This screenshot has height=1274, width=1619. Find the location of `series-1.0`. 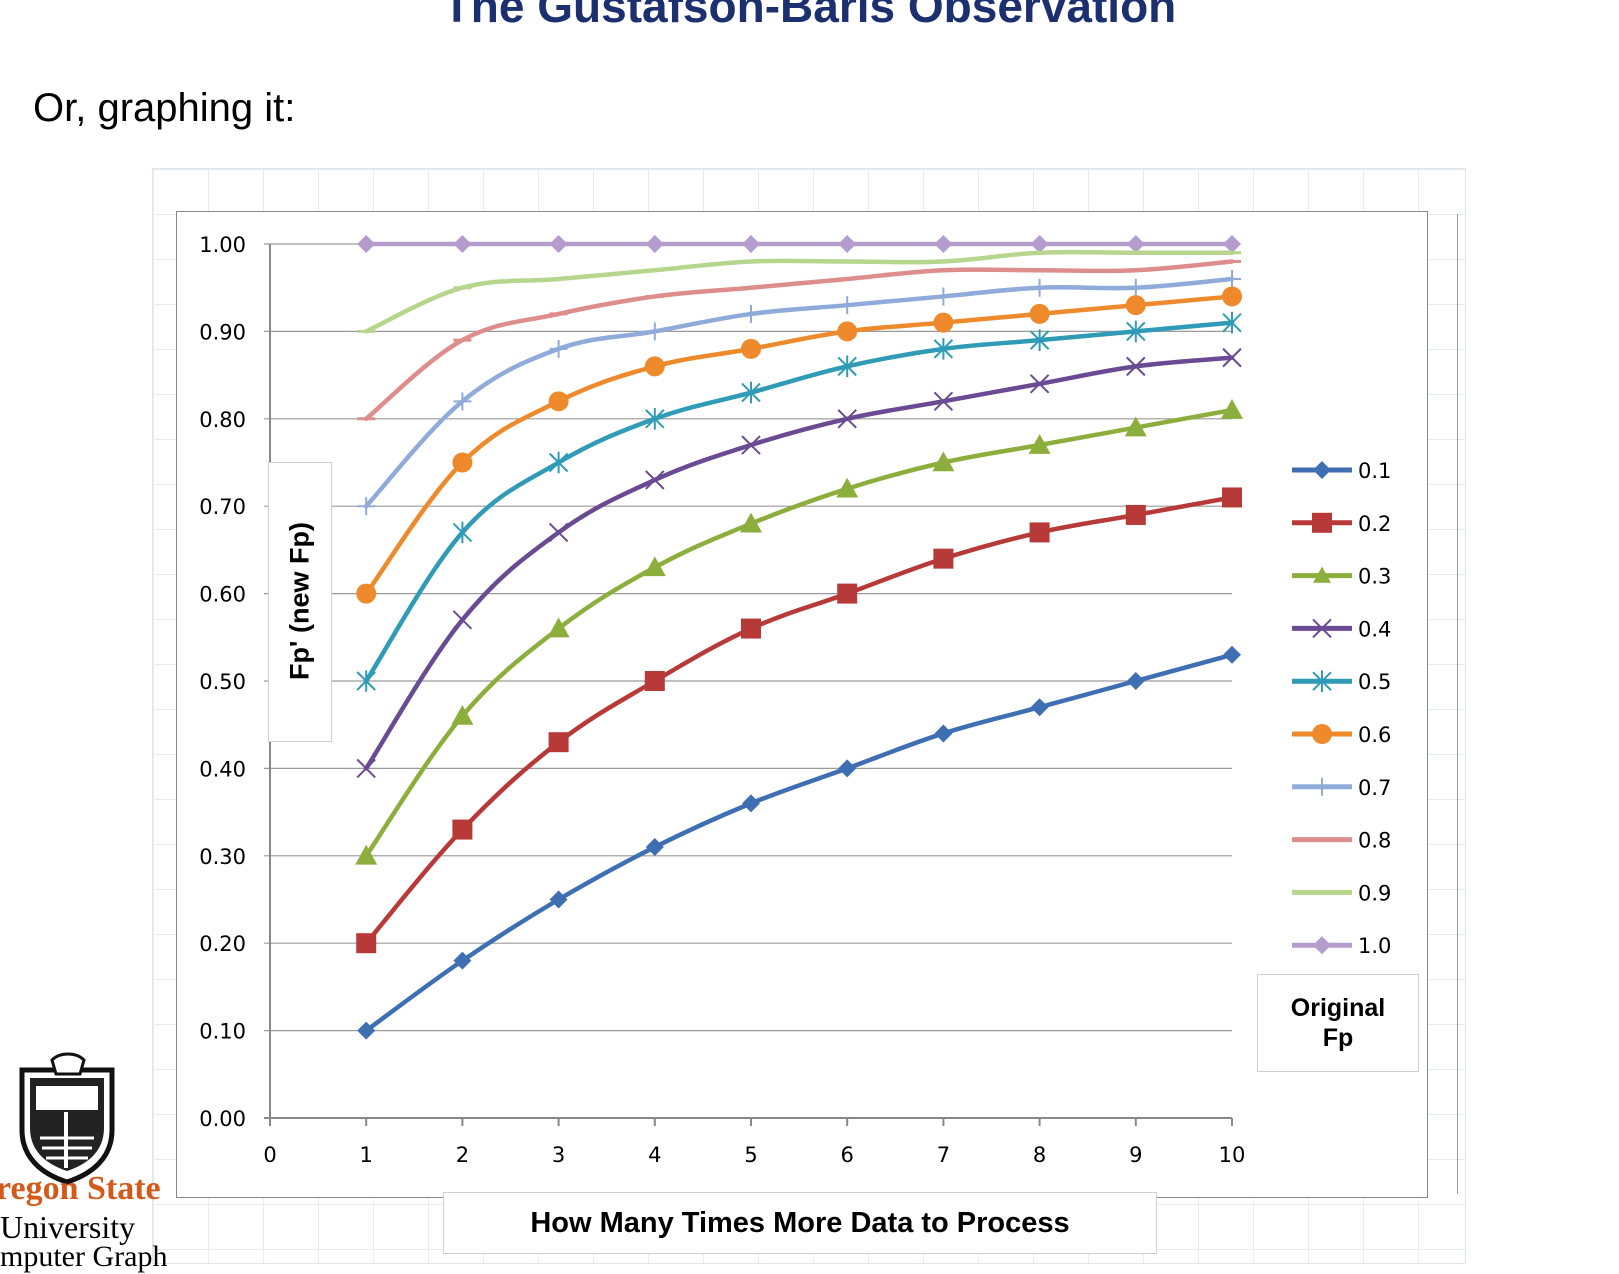

series-1.0 is located at coordinates (799, 244).